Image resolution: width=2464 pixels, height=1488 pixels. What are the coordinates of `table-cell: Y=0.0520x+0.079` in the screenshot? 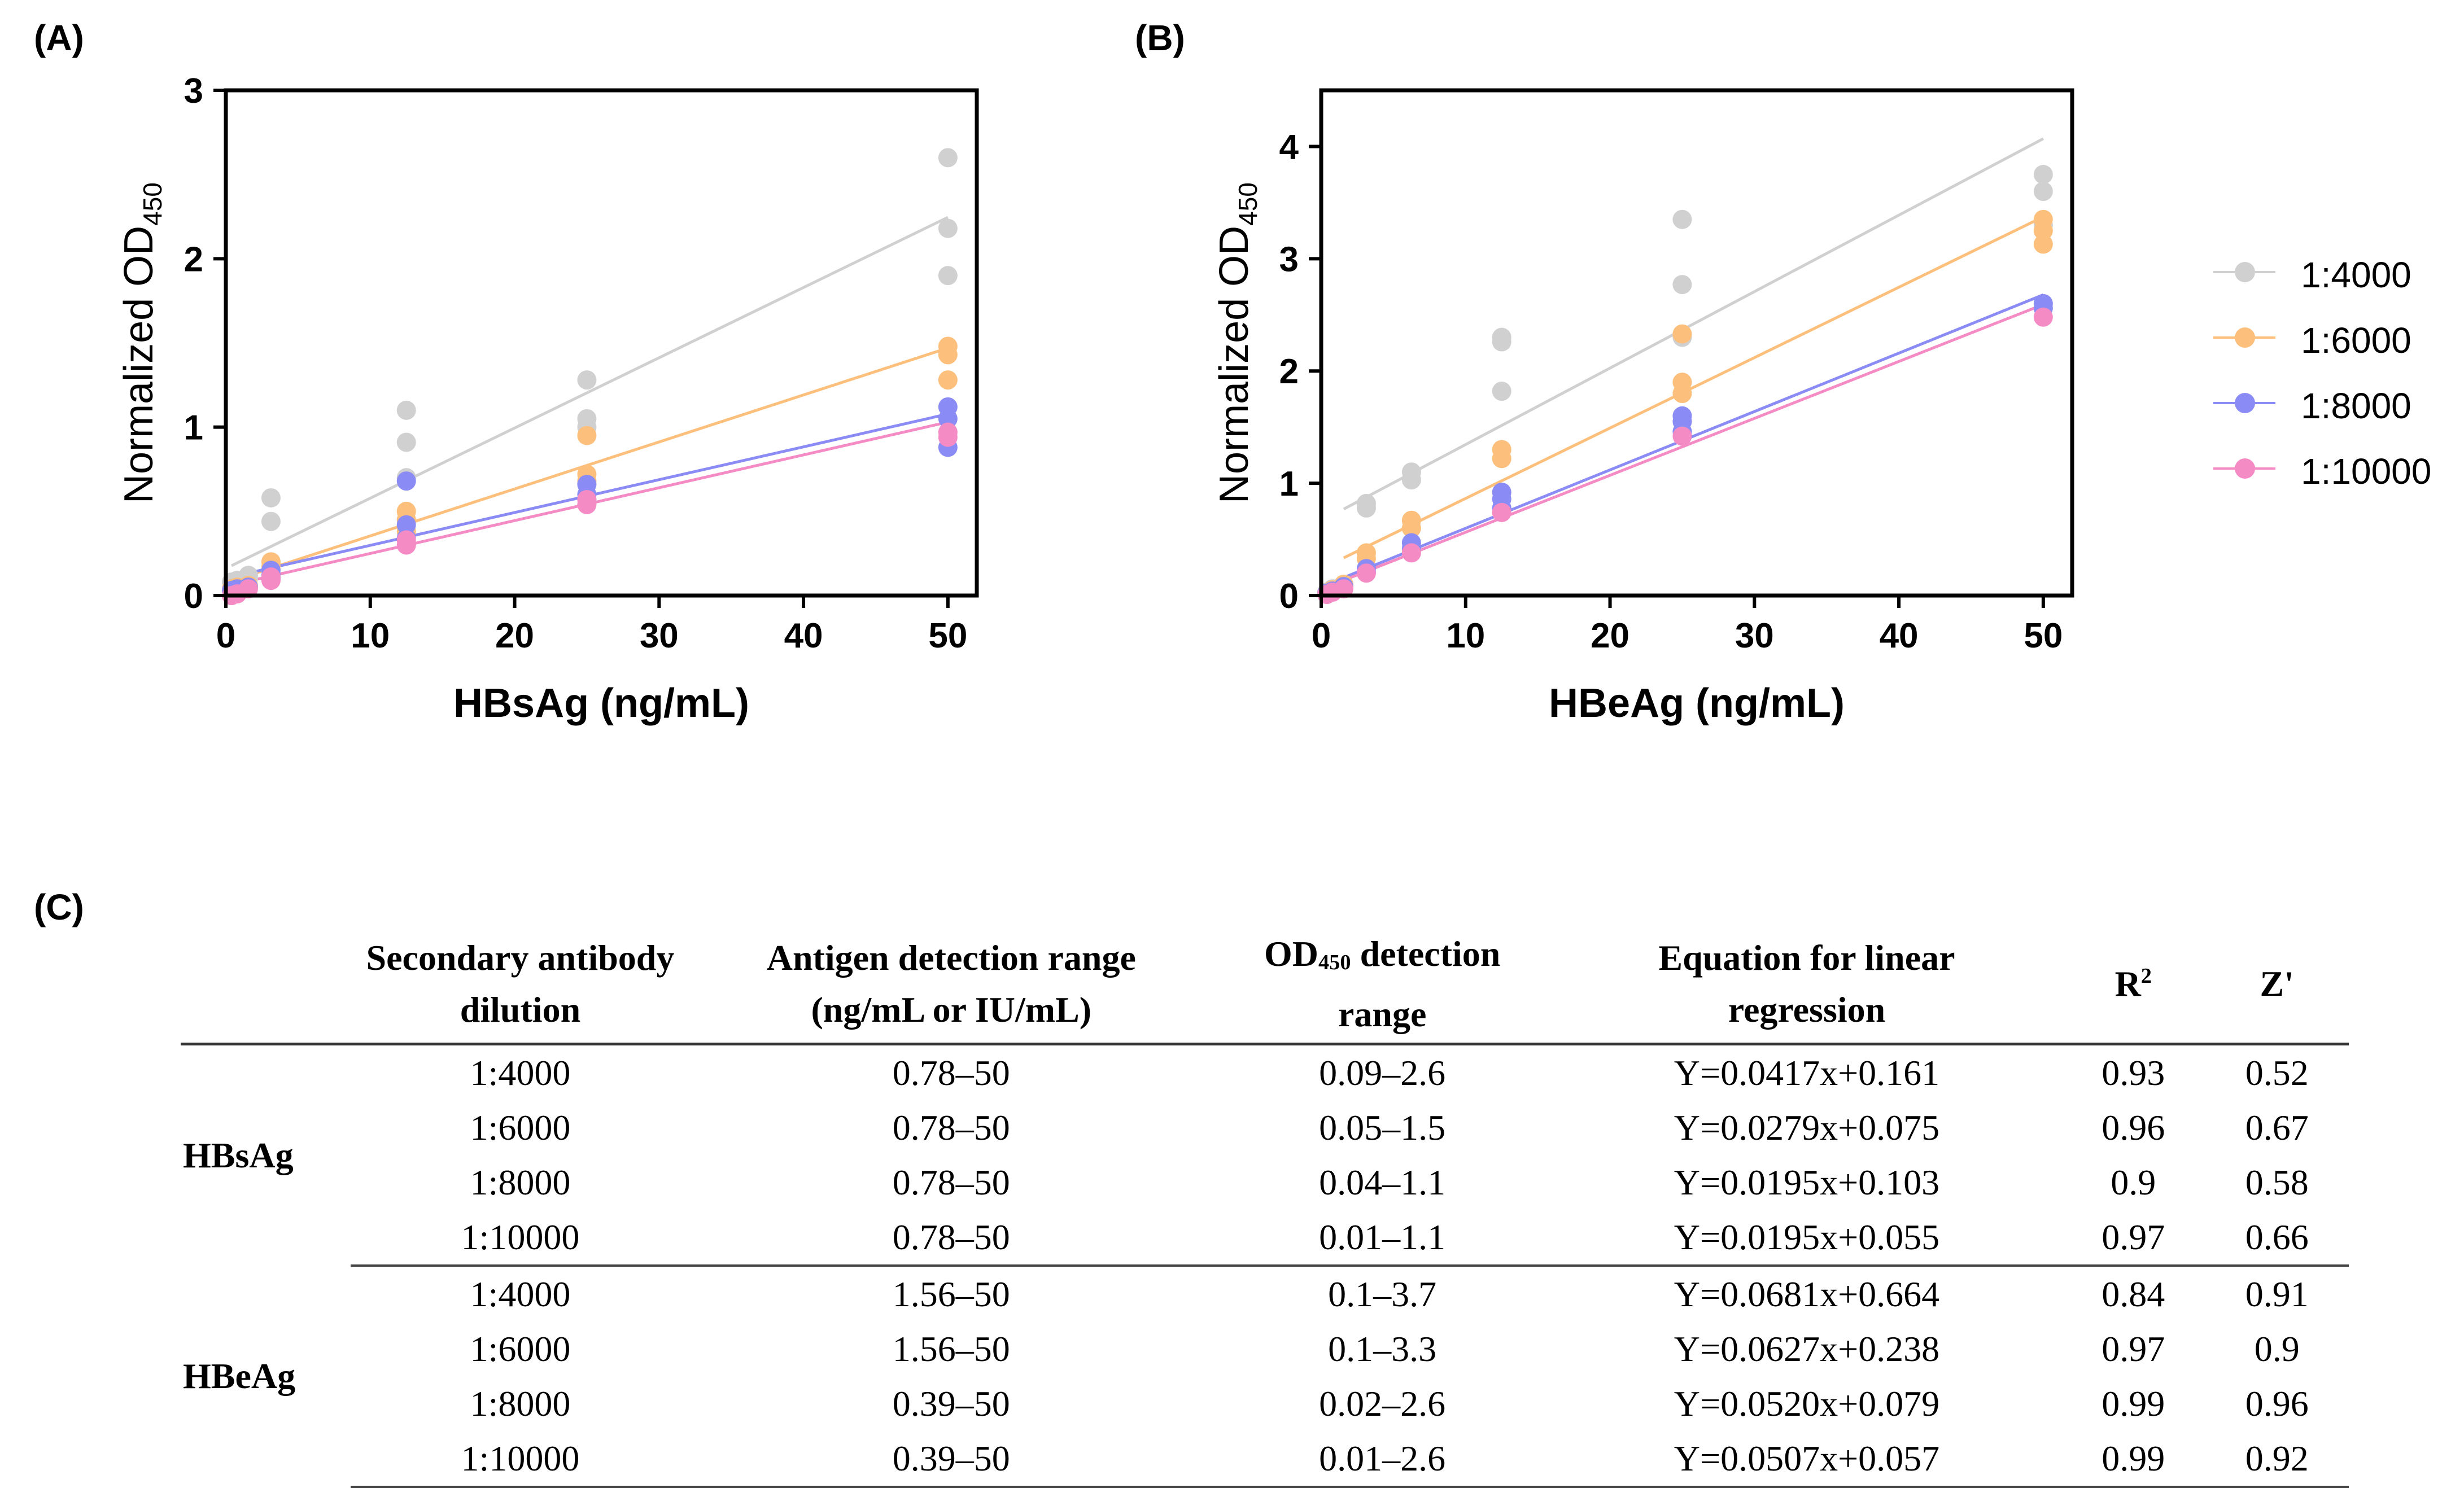 It's located at (1807, 1403).